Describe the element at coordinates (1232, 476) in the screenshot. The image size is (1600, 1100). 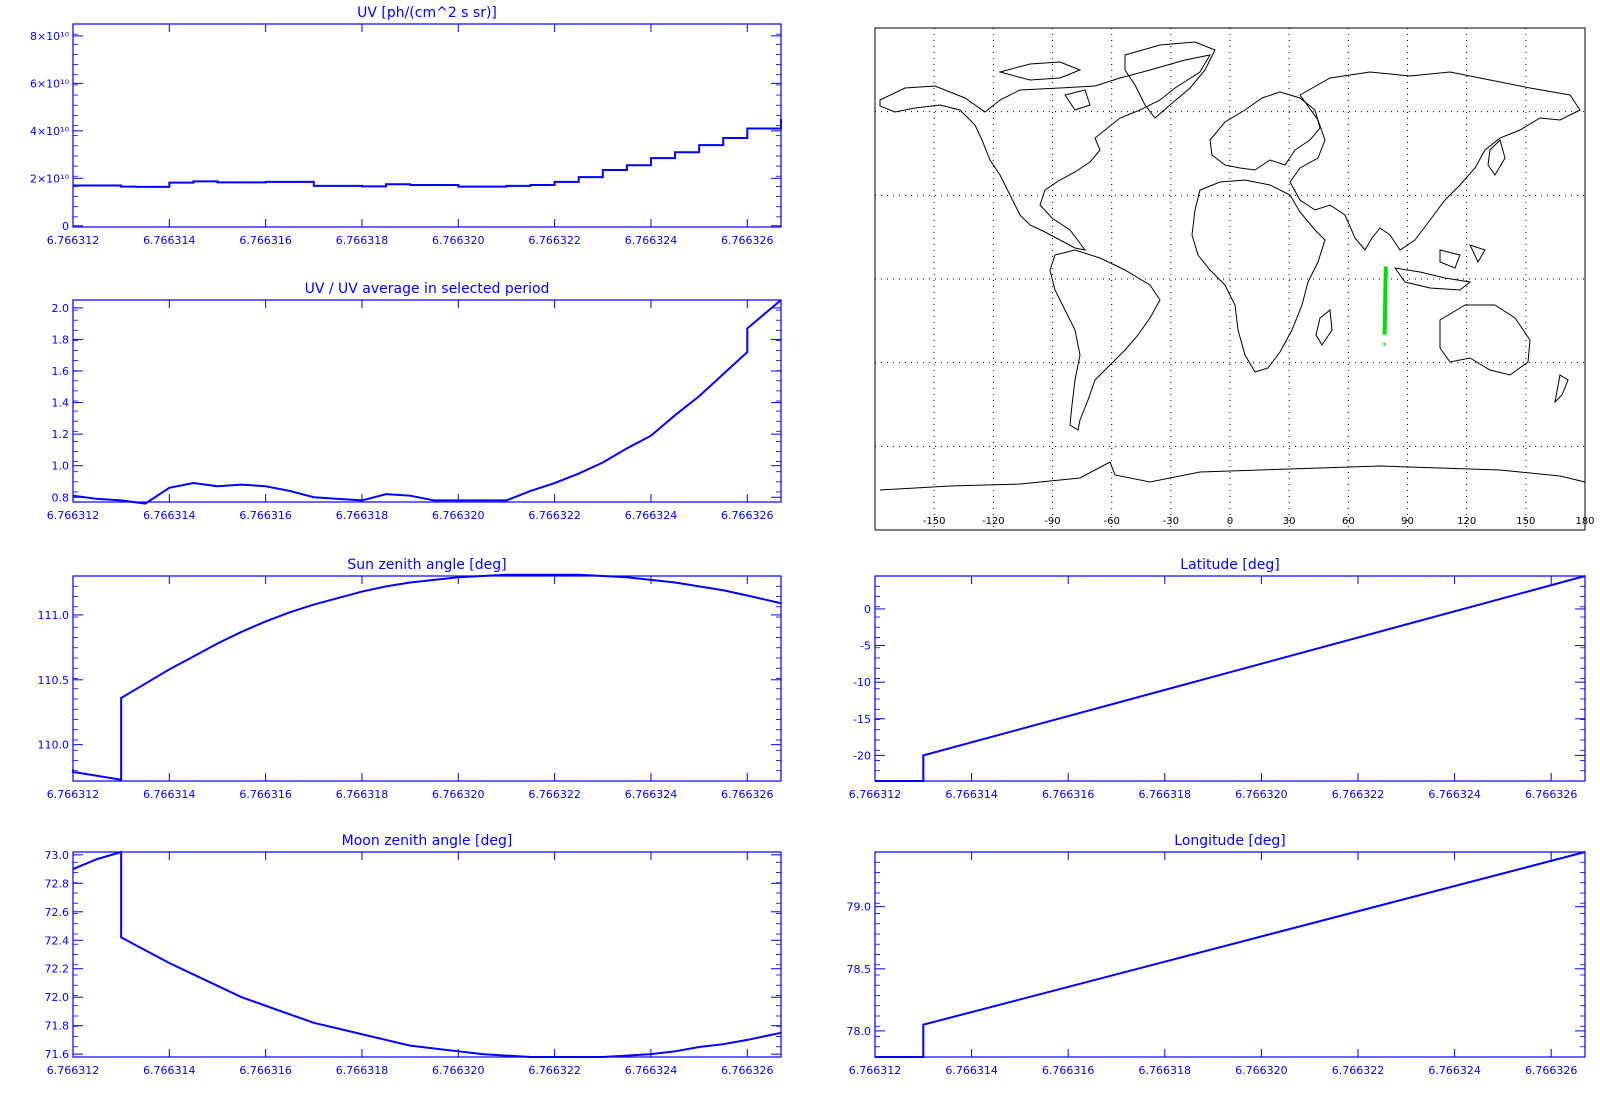
I see `coast-antarctica` at that location.